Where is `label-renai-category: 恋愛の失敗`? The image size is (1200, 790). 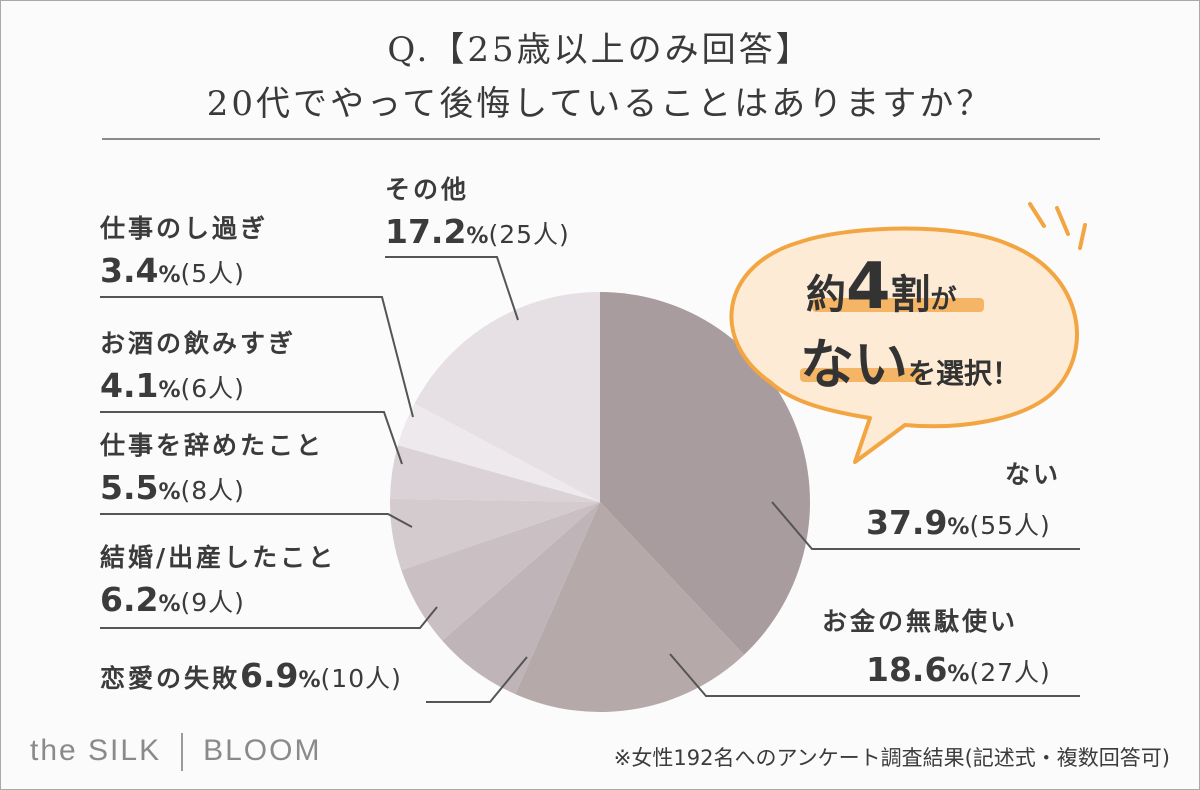 label-renai-category: 恋愛の失敗 is located at coordinates (170, 678).